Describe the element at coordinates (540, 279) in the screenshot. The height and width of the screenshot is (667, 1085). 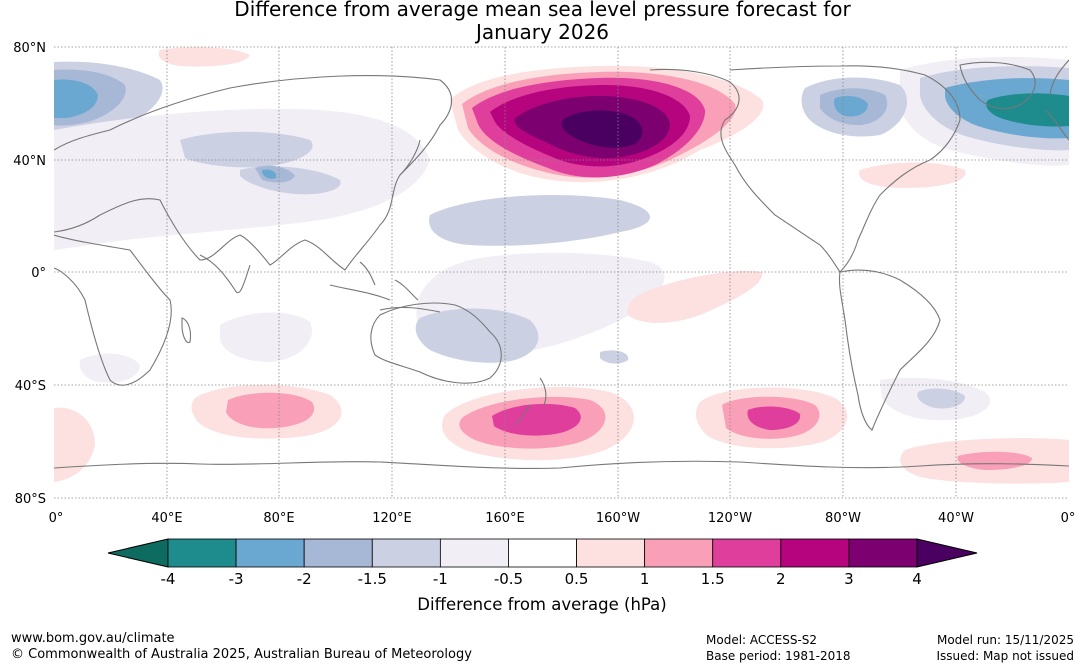
I see `pacific-negative-band` at that location.